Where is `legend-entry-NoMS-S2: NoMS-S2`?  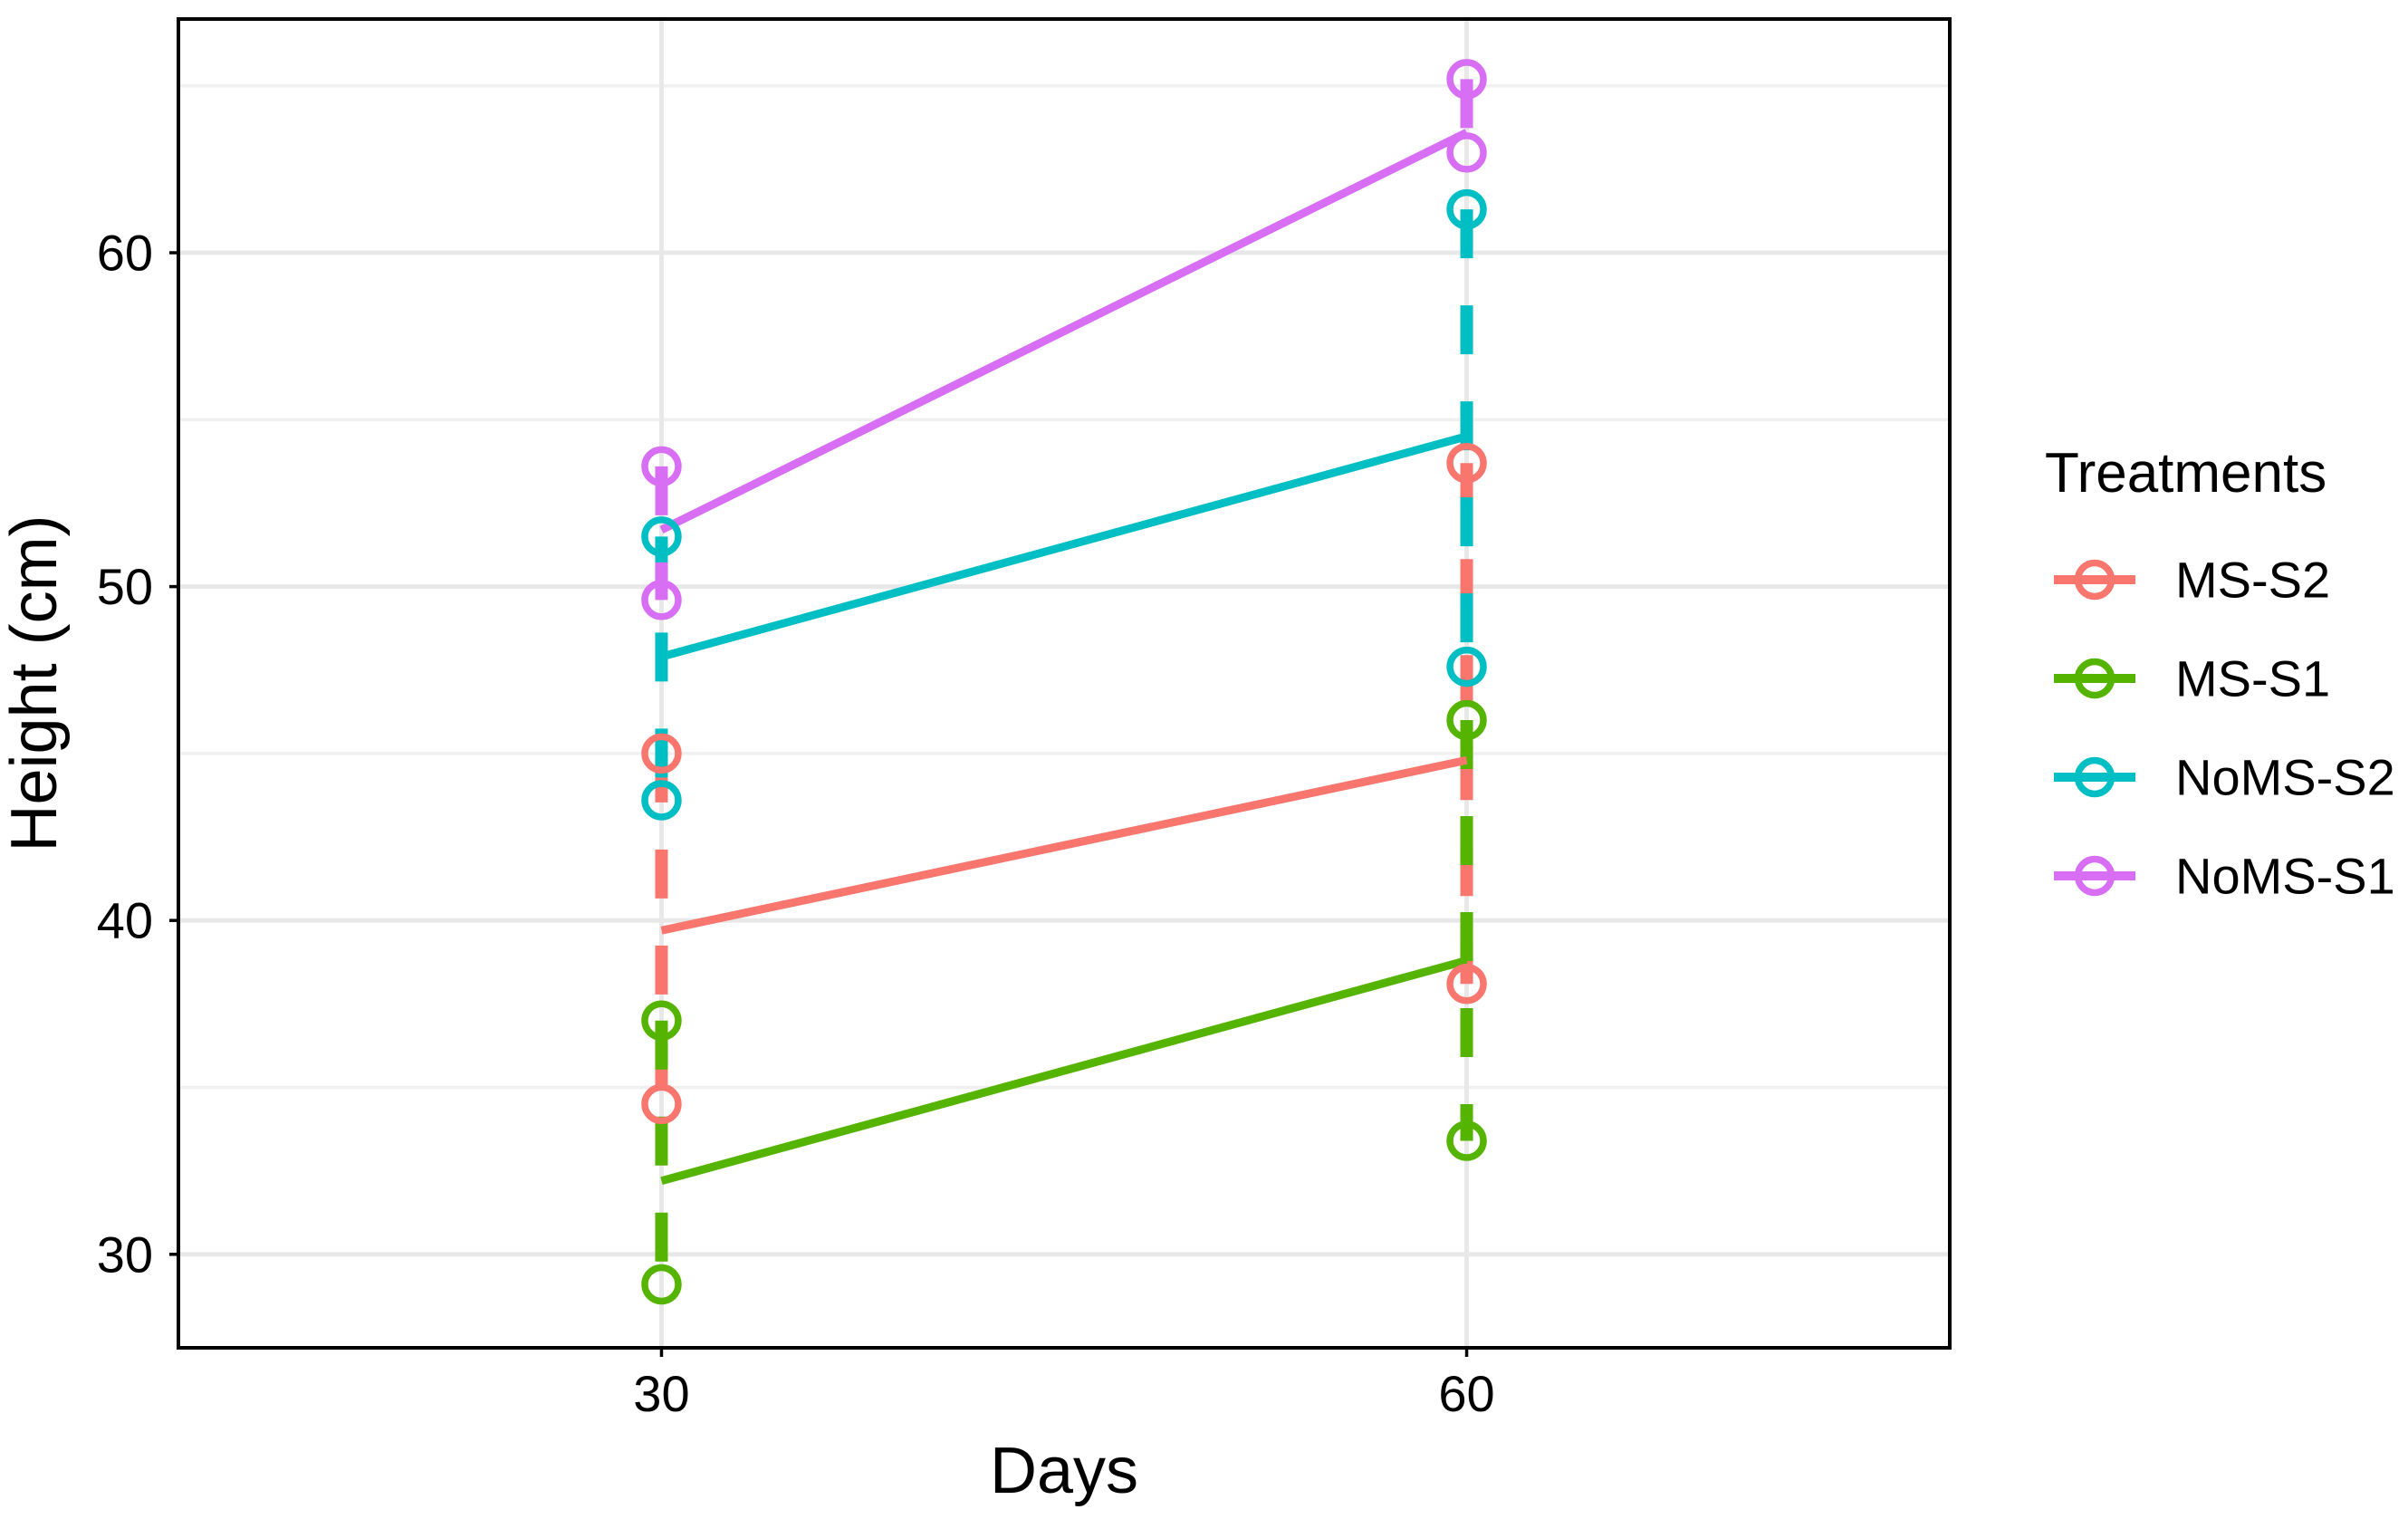 legend-entry-NoMS-S2: NoMS-S2 is located at coordinates (2224, 777).